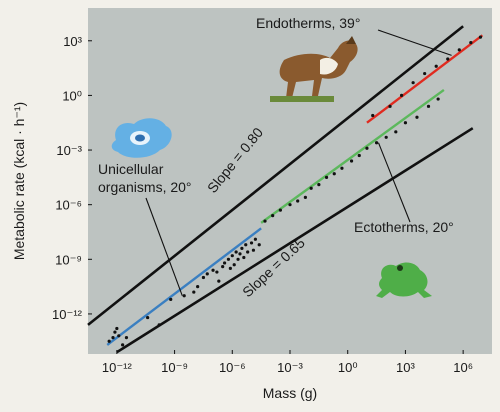 The width and height of the screenshot is (500, 412). What do you see at coordinates (117, 367) in the screenshot?
I see `x-tick-label: 10⁻¹²` at bounding box center [117, 367].